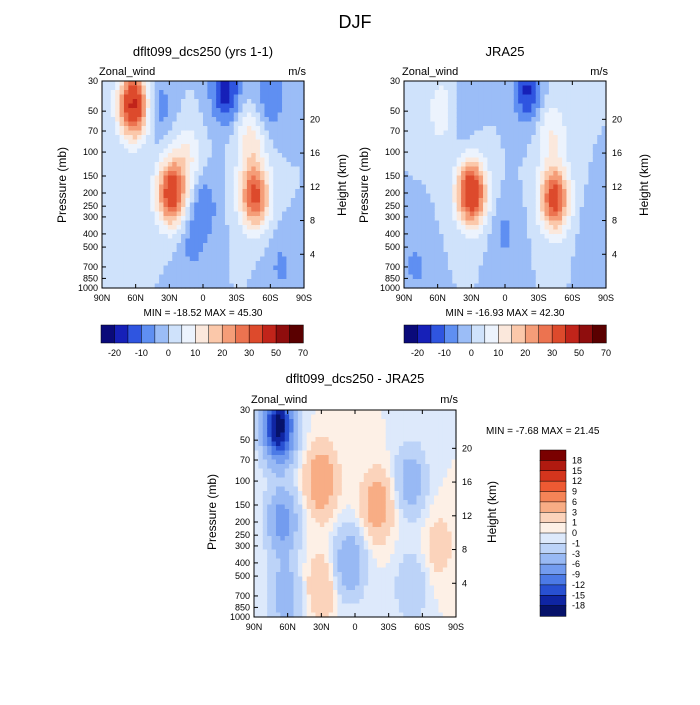  I want to click on colorbar-label: 30, so click(552, 353).